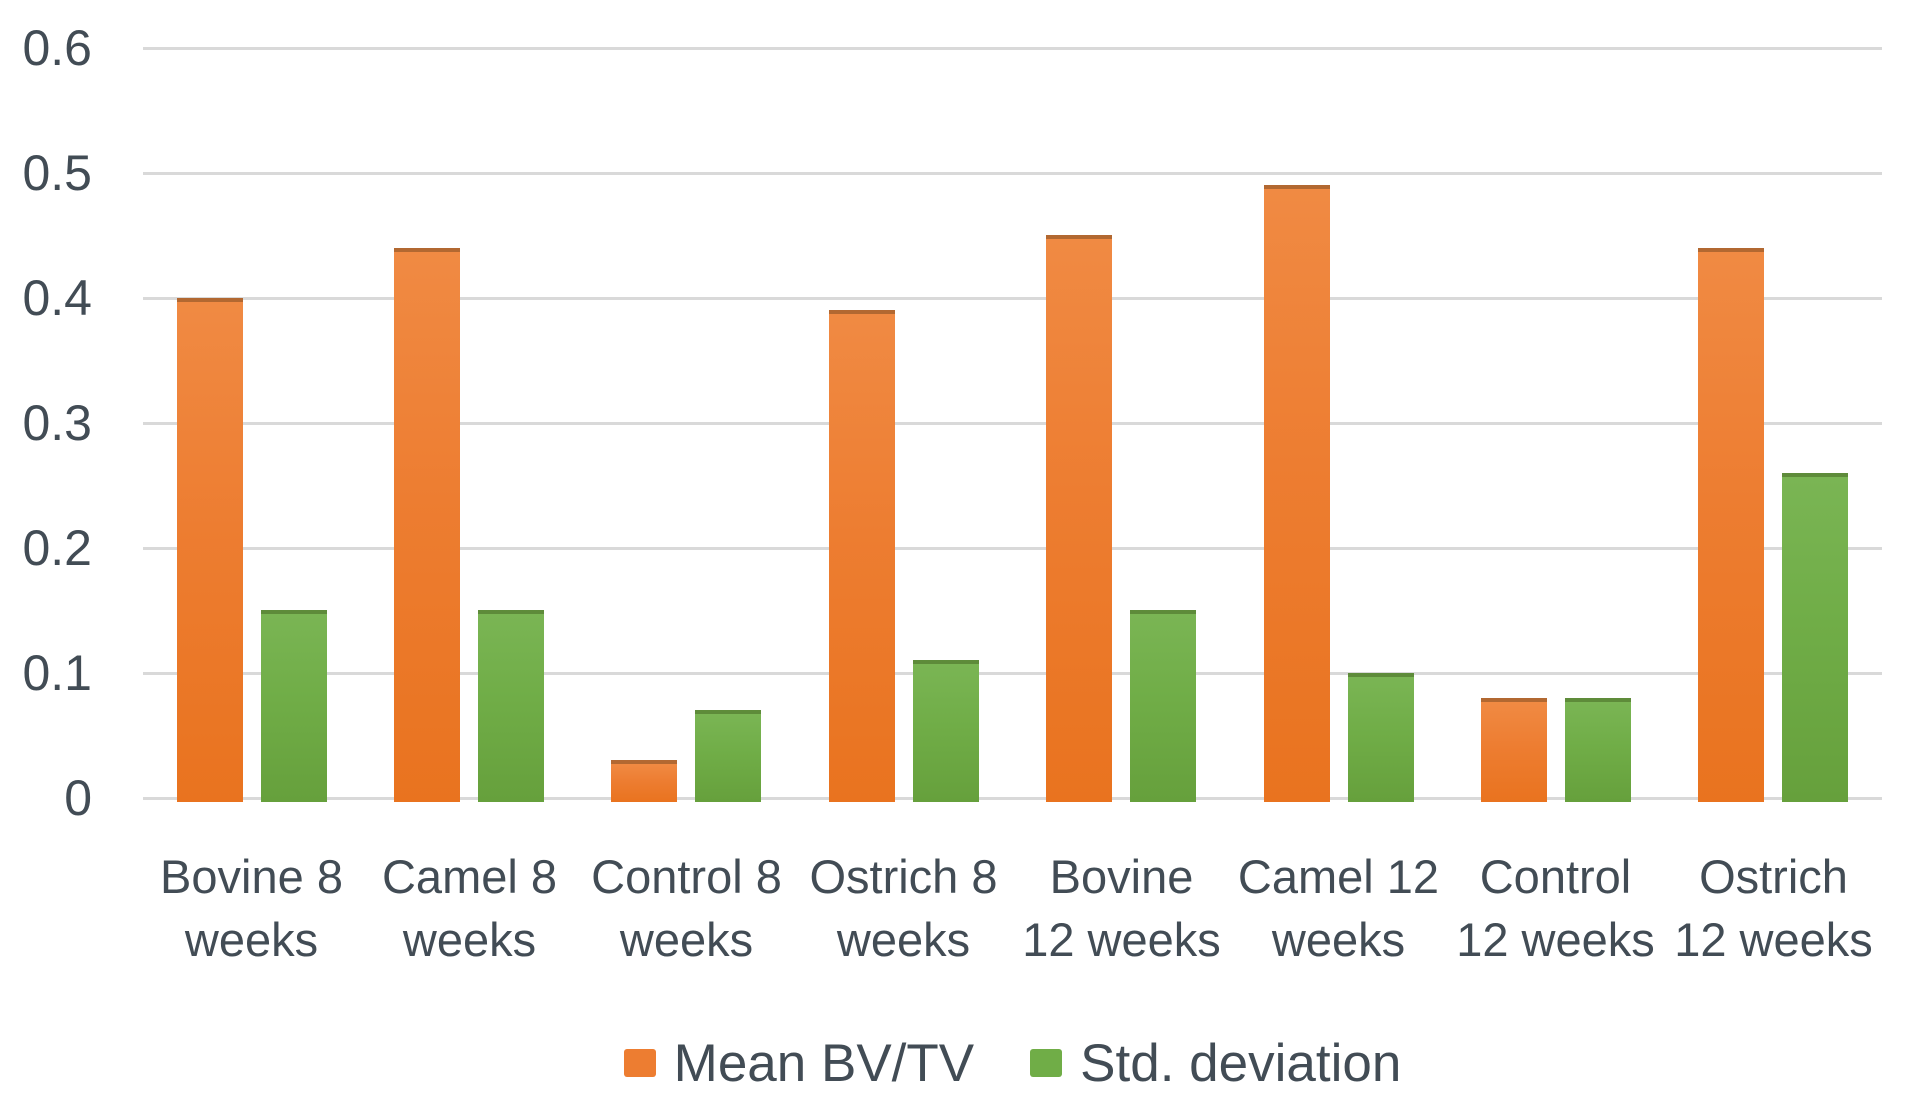 The image size is (1913, 1110). Describe the element at coordinates (686, 876) in the screenshot. I see `x-axis-label-line: Control 8` at that location.